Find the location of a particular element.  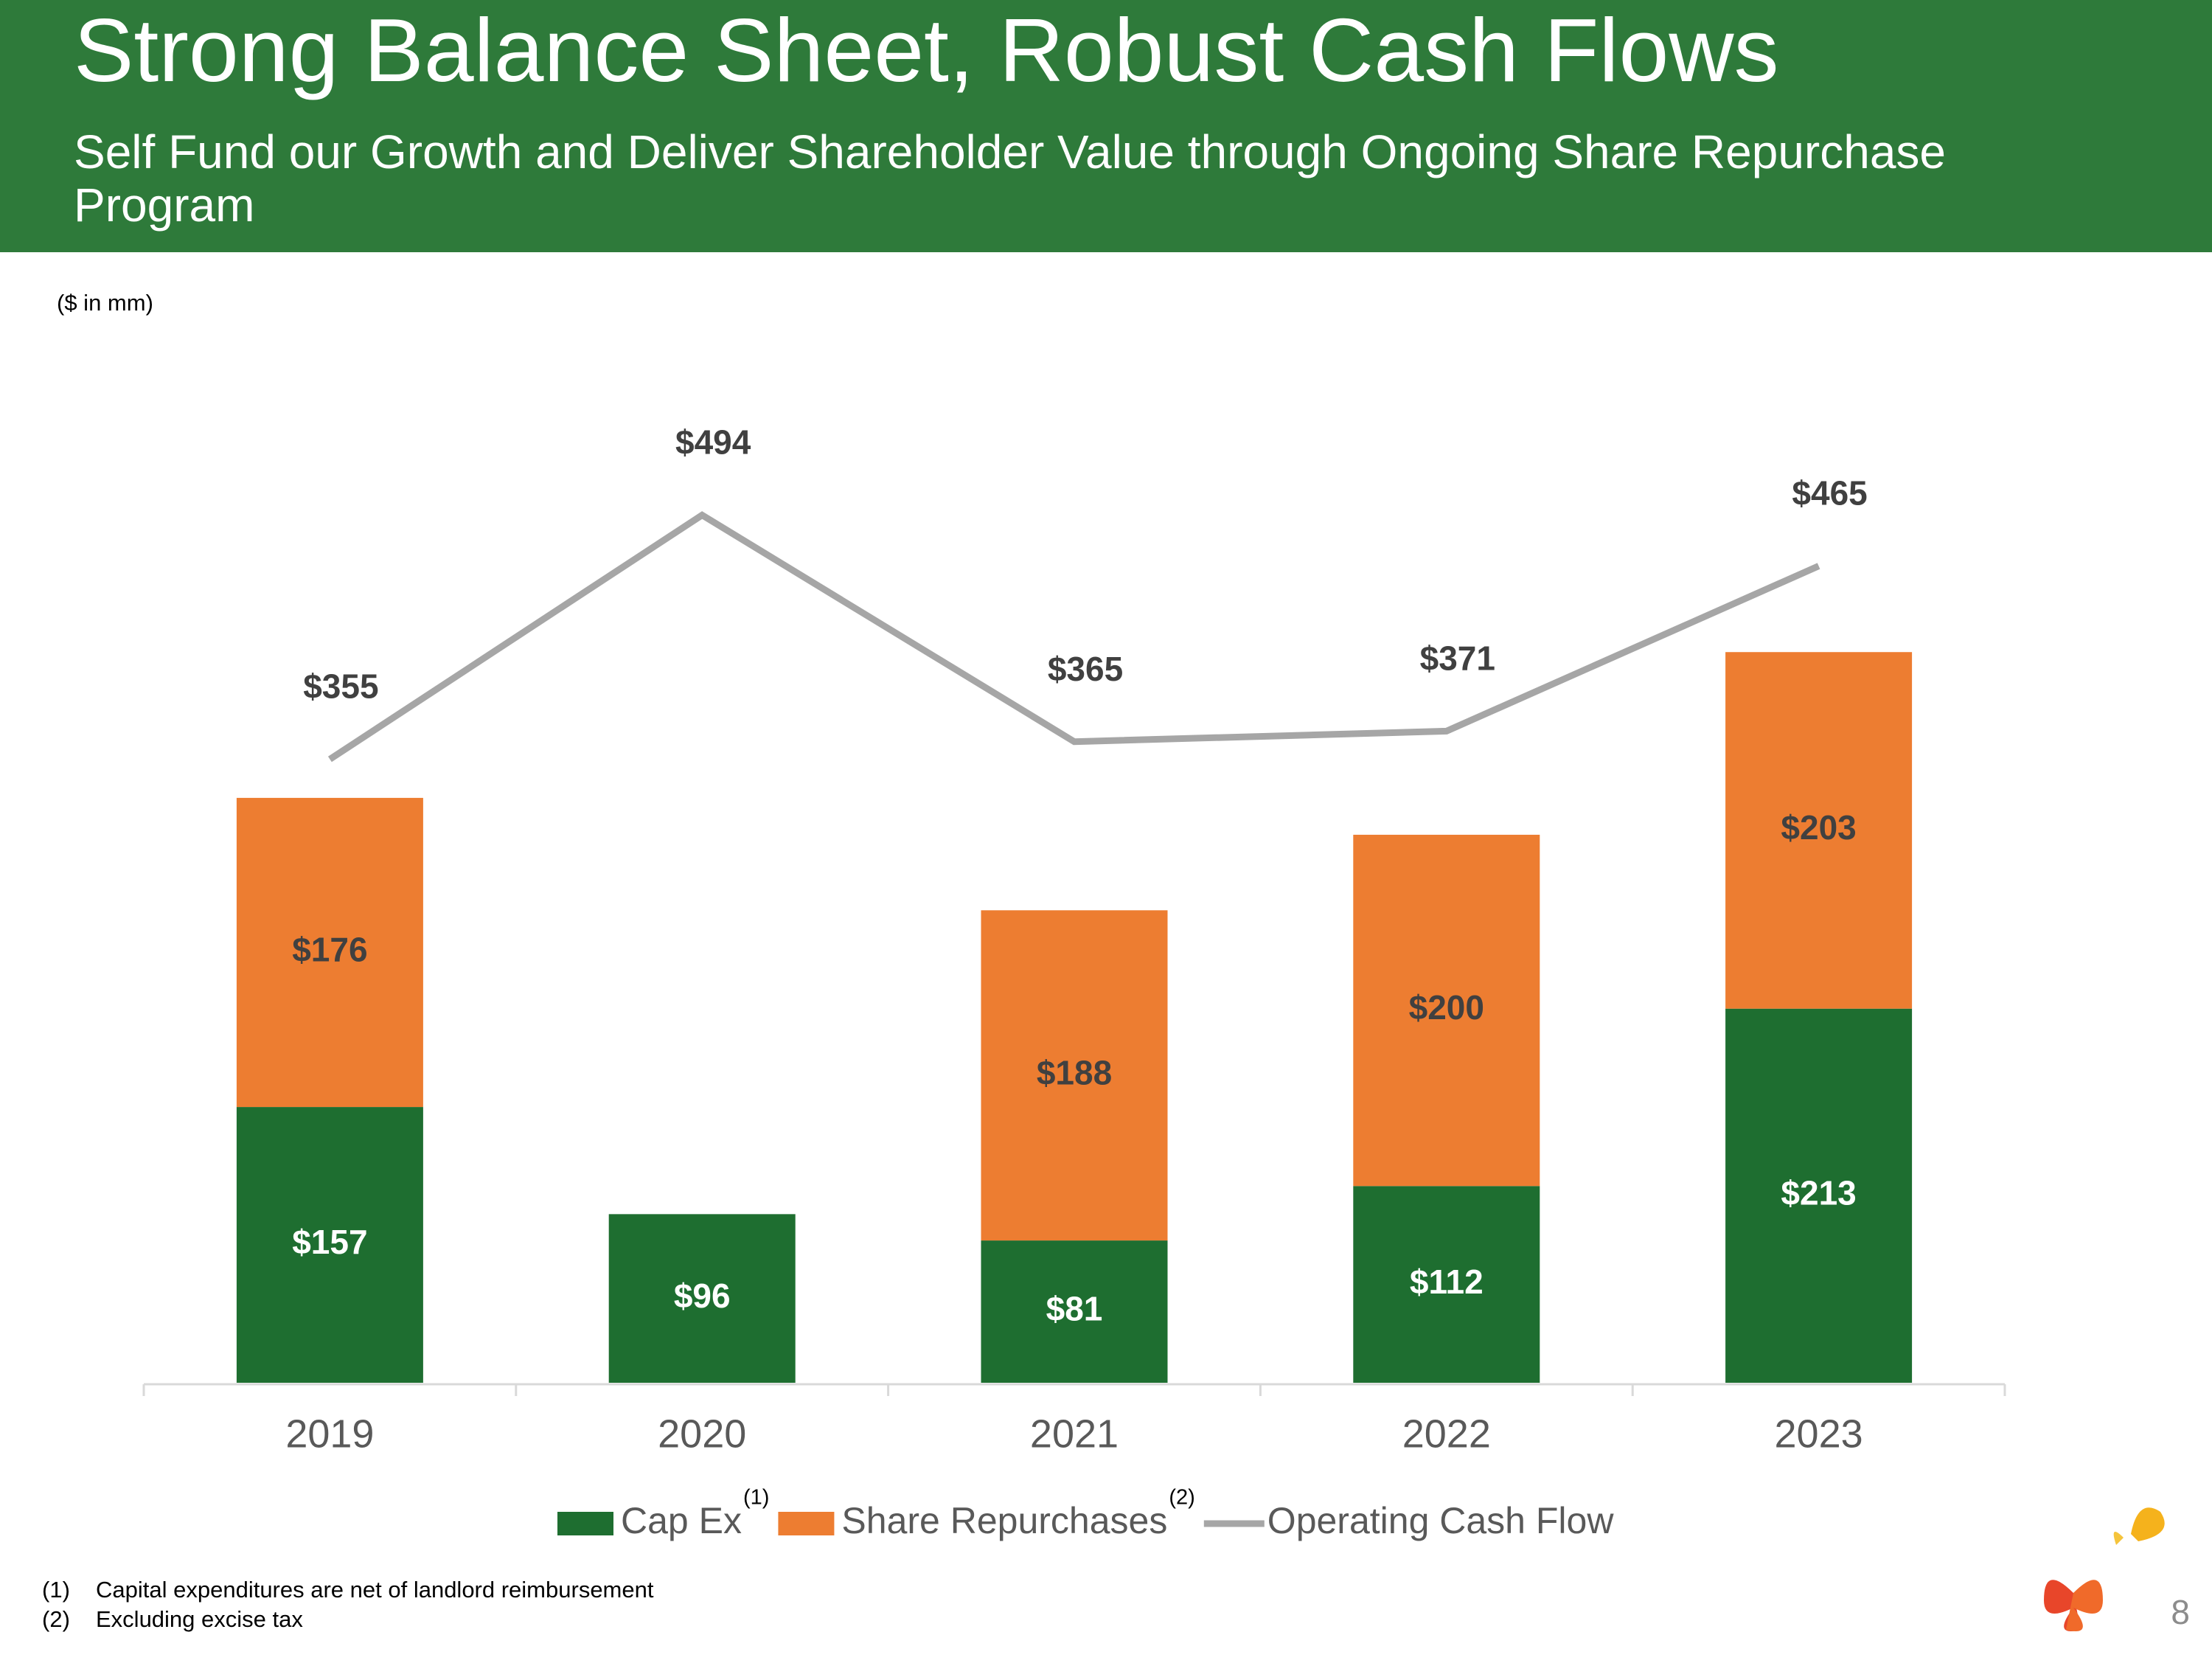

x-tick-label: 2020 is located at coordinates (702, 1434).